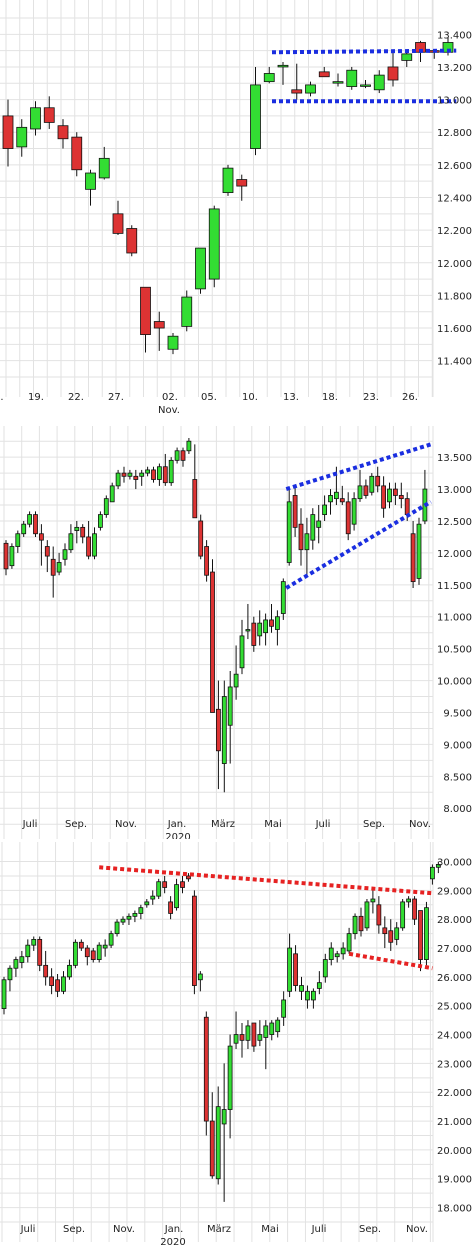 This screenshot has width=475, height=1250. Describe the element at coordinates (410, 397) in the screenshot. I see `x-tick-label: 26.` at that location.